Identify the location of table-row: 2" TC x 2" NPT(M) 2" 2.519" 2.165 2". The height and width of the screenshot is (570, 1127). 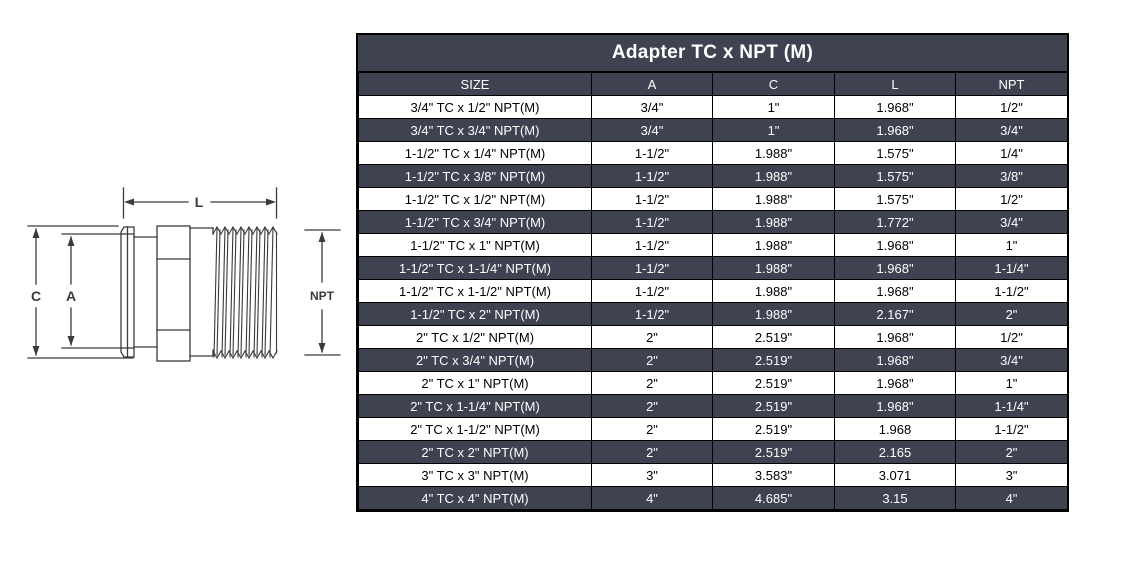
(713, 452).